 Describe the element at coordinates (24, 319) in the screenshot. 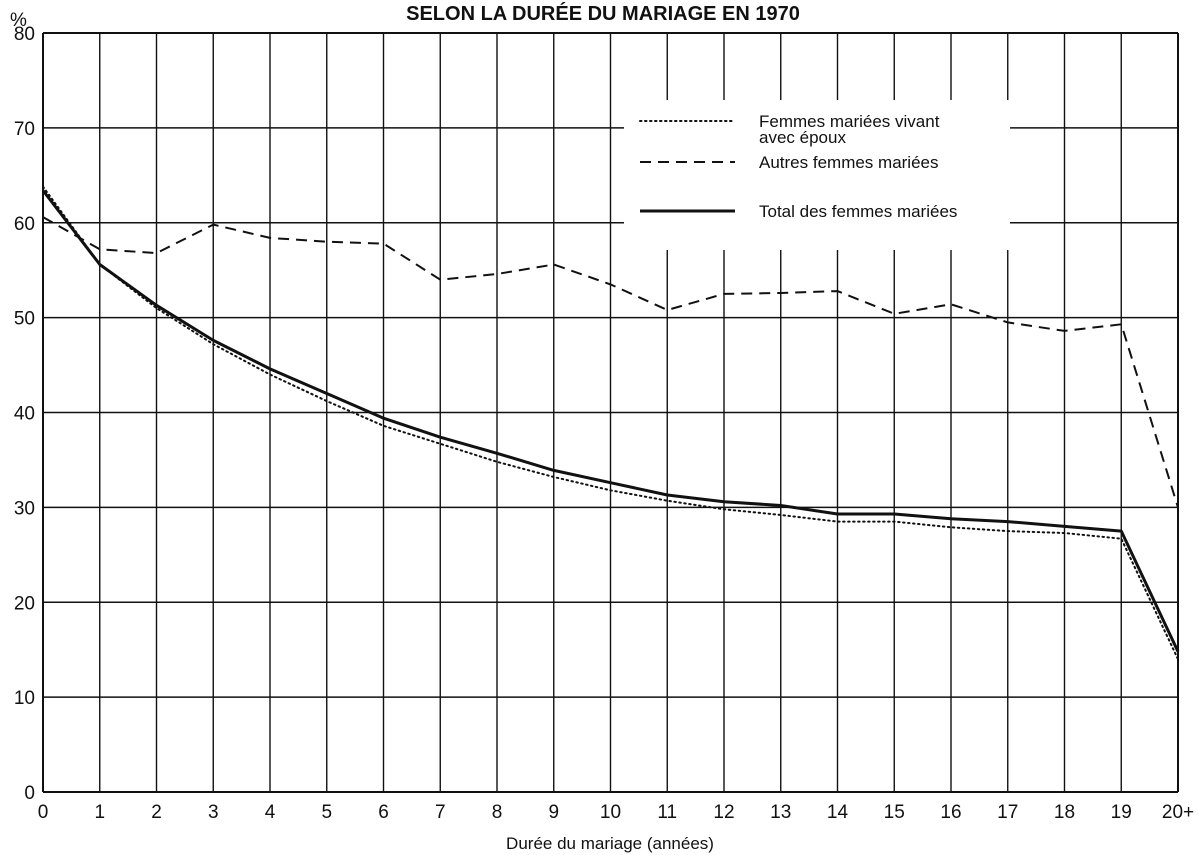

I see `y-tick-label: 50` at that location.